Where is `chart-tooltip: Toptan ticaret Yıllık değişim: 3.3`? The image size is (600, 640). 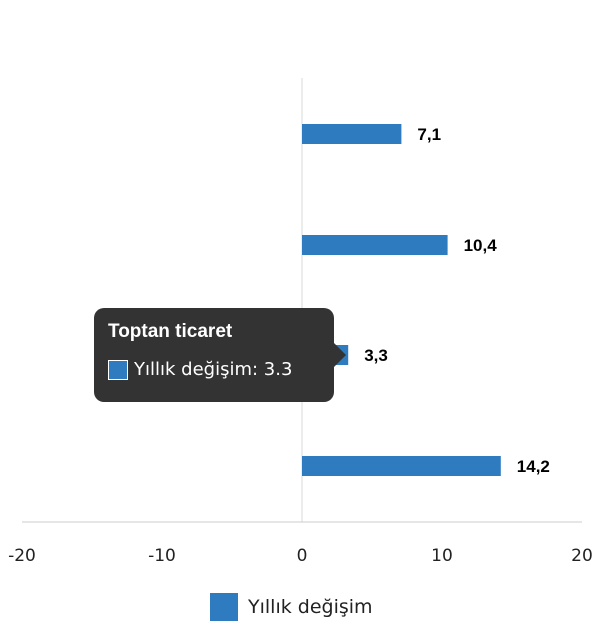
chart-tooltip: Toptan ticaret Yıllık değişim: 3.3 is located at coordinates (220, 355).